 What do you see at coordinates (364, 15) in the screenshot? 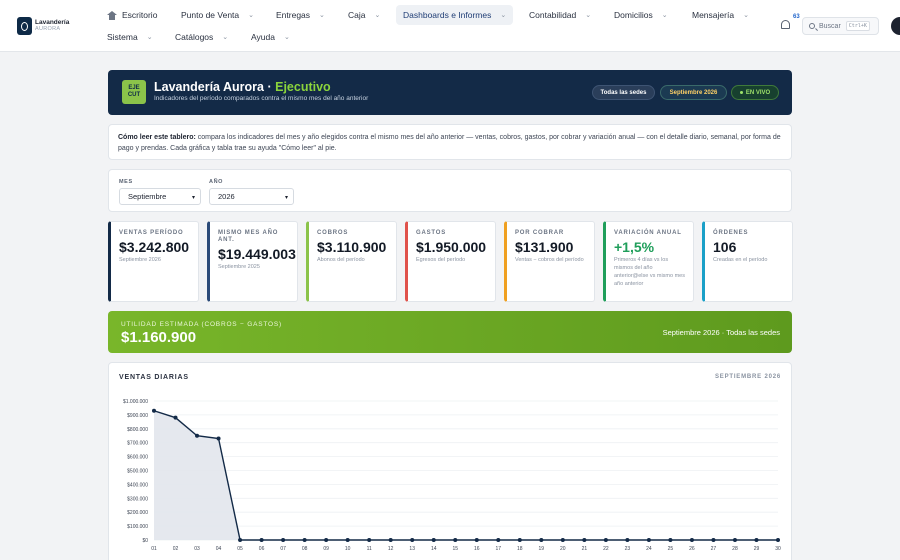
I see `nav-item-caja: Caja ⌄` at bounding box center [364, 15].